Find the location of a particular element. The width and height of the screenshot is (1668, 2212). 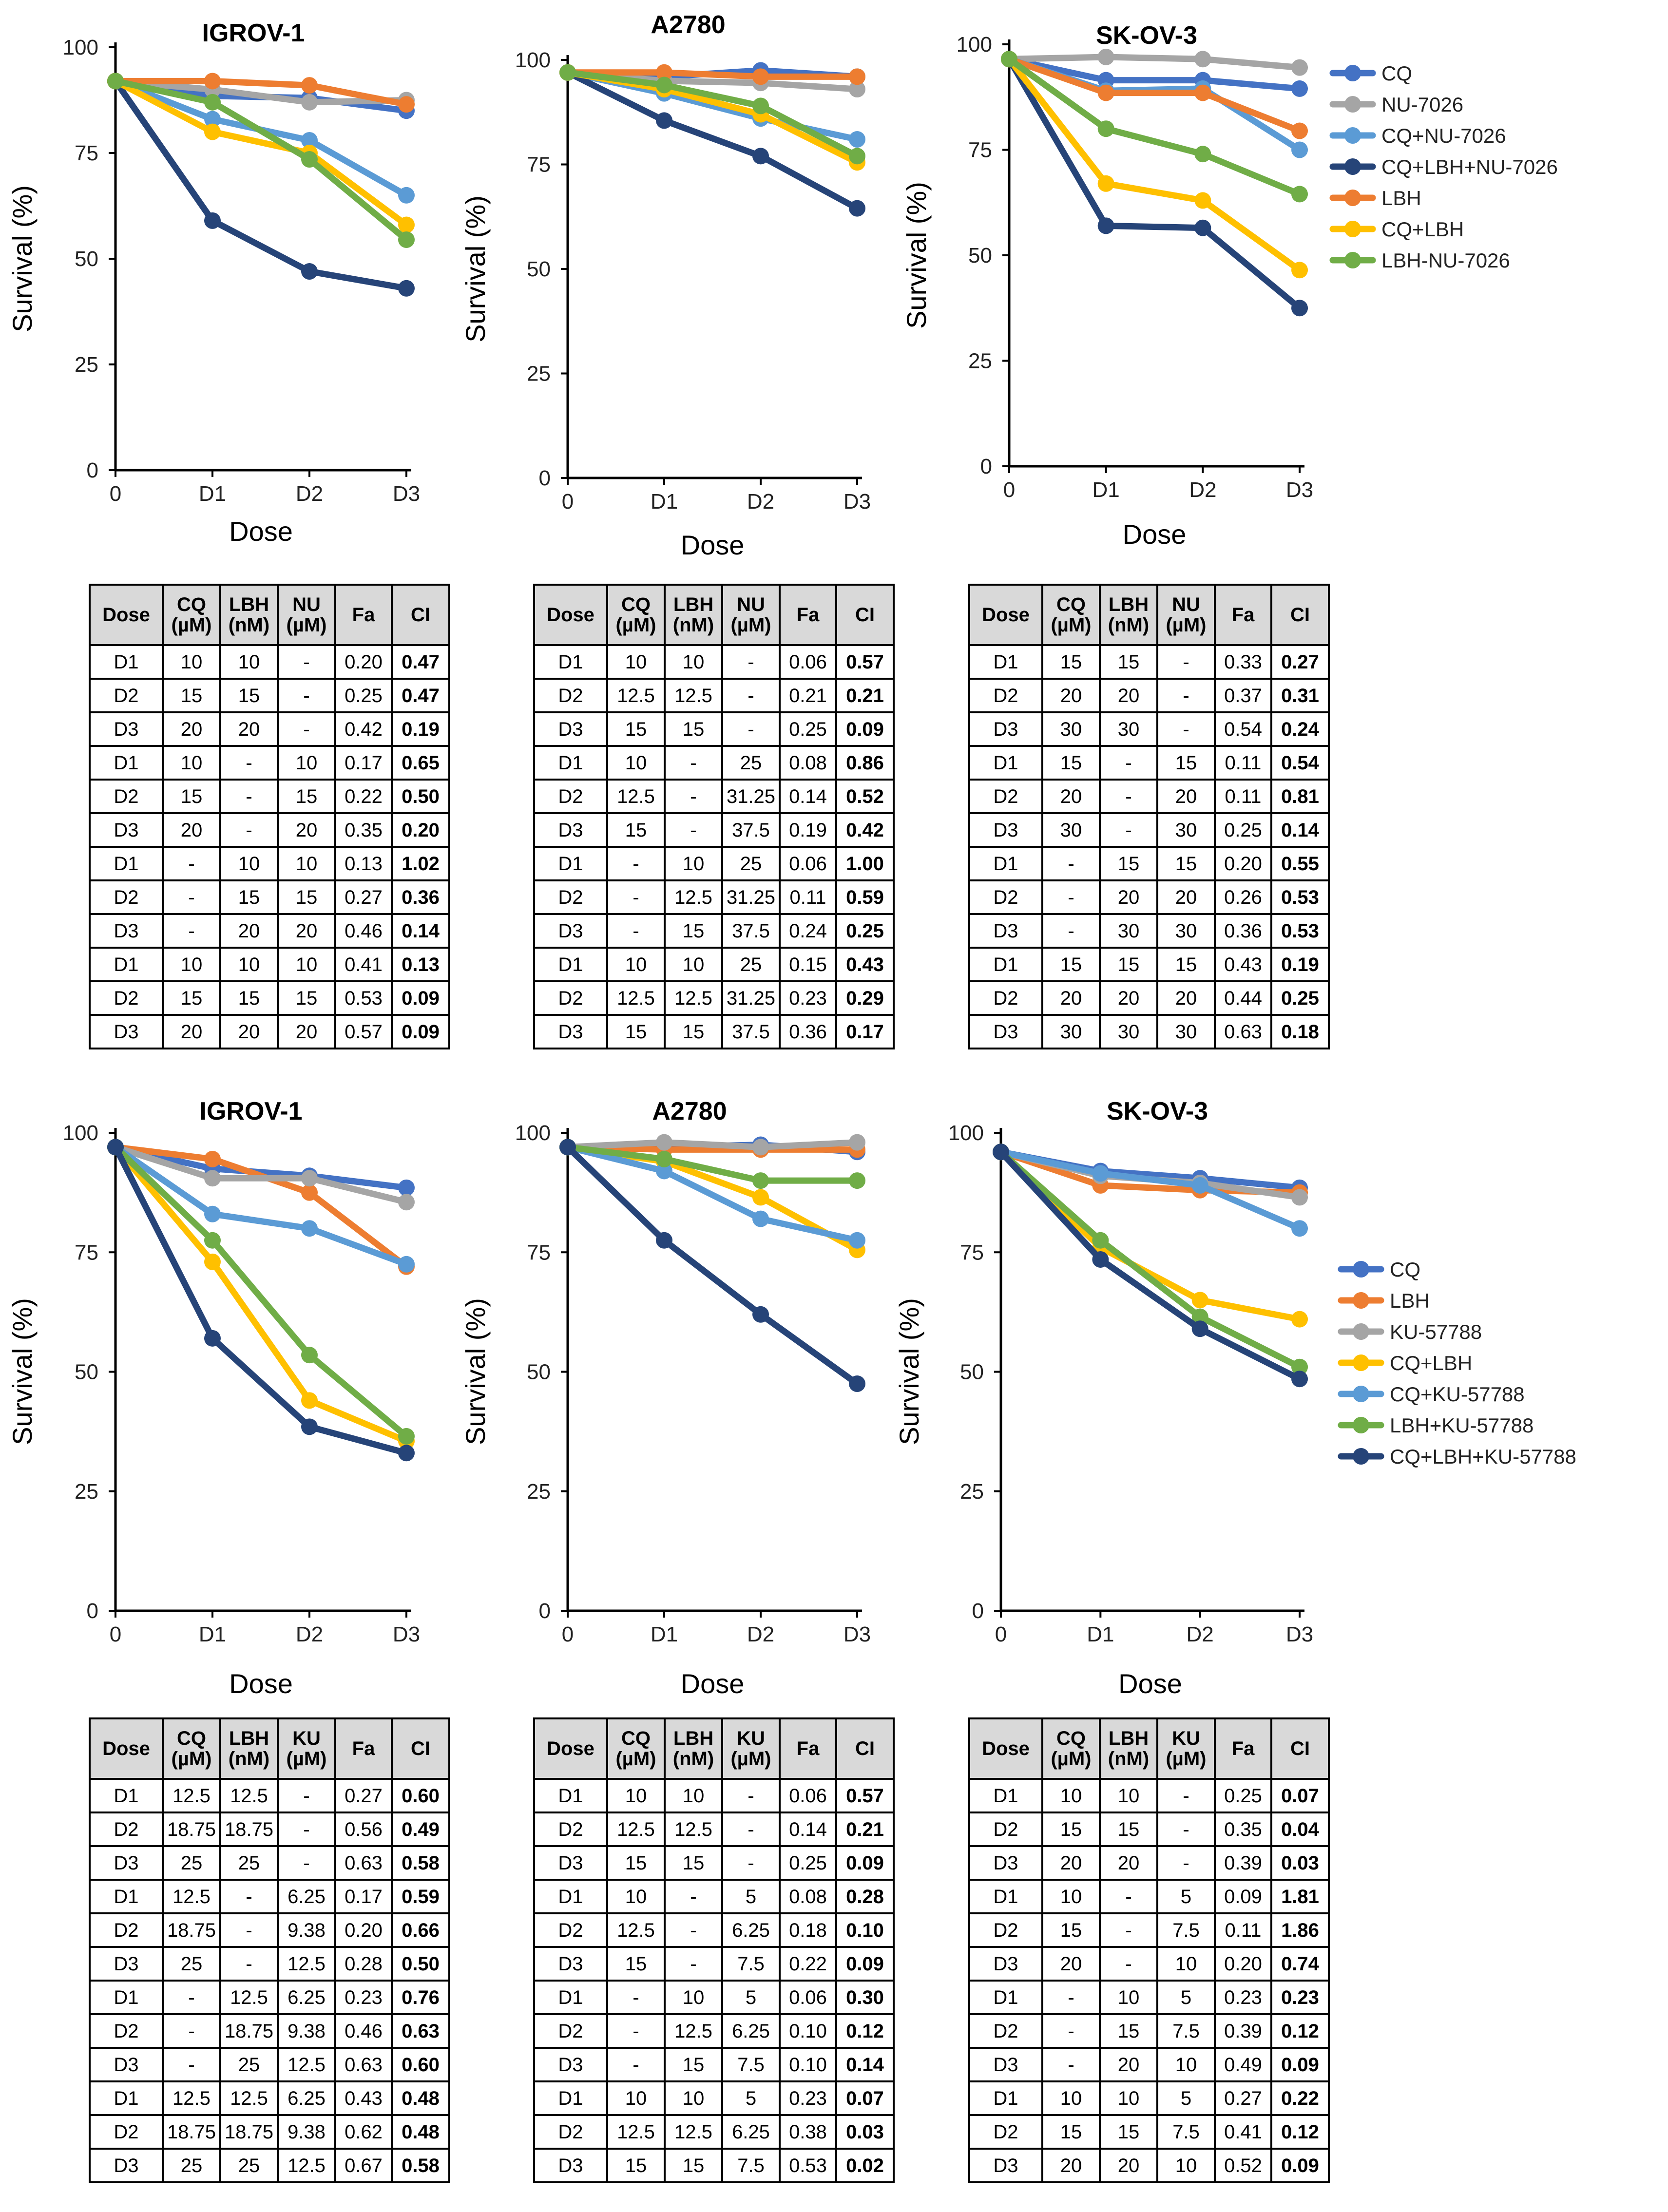

column-header: Dose is located at coordinates (1005, 615).